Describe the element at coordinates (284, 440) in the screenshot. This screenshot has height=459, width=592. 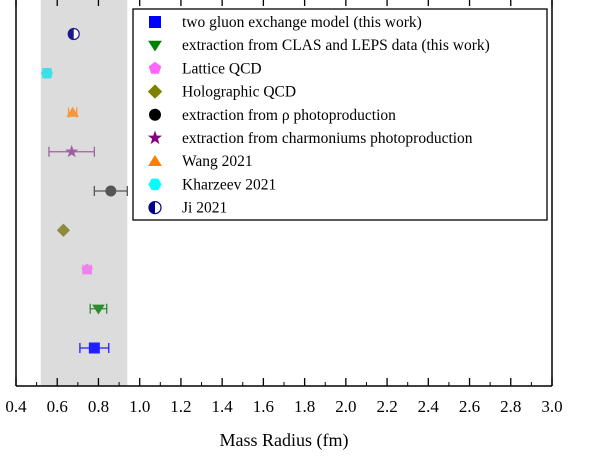
I see `x-axis-title: Mass Radius (fm)` at that location.